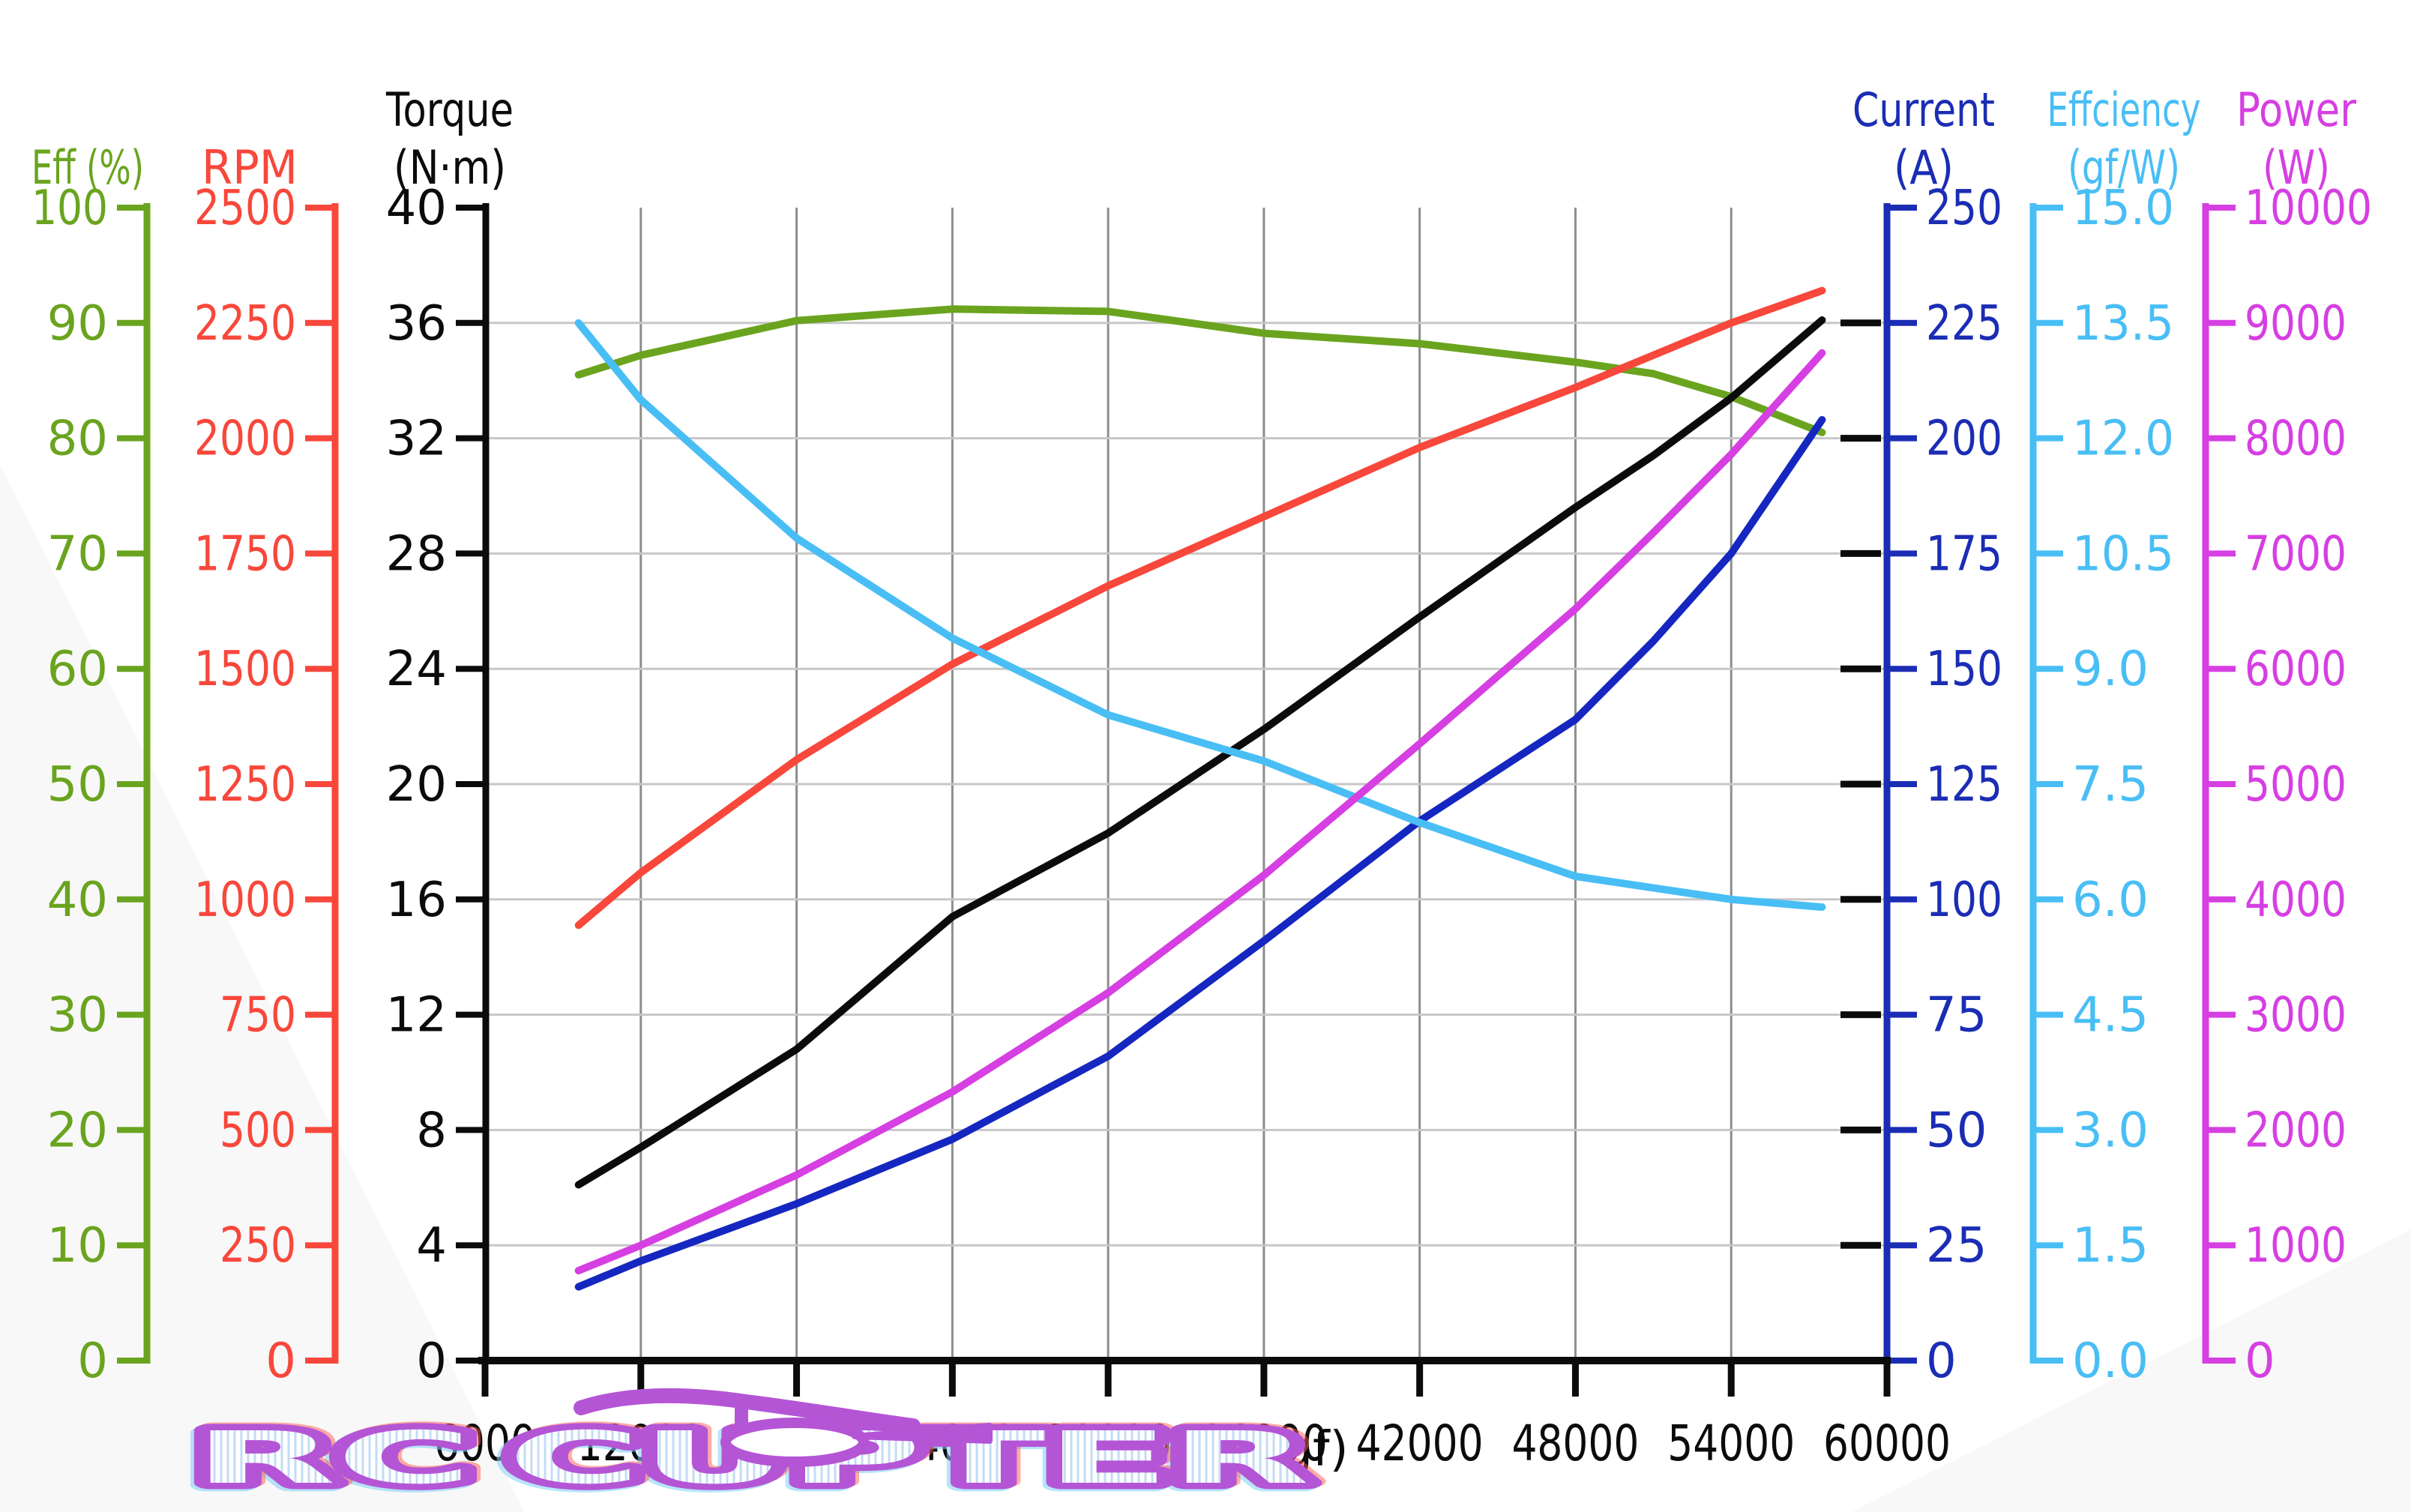 The height and width of the screenshot is (1512, 2411). I want to click on rotor-mast, so click(741, 1413).